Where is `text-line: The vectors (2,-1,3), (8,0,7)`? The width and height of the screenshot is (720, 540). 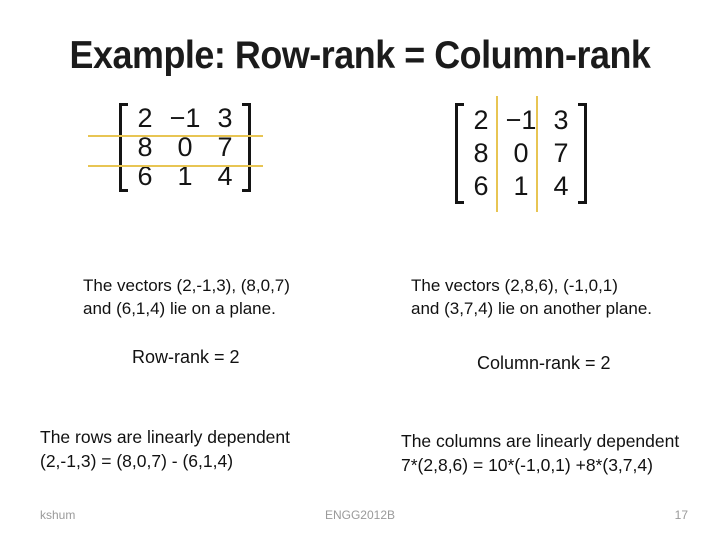 text-line: The vectors (2,-1,3), (8,0,7) is located at coordinates (186, 285).